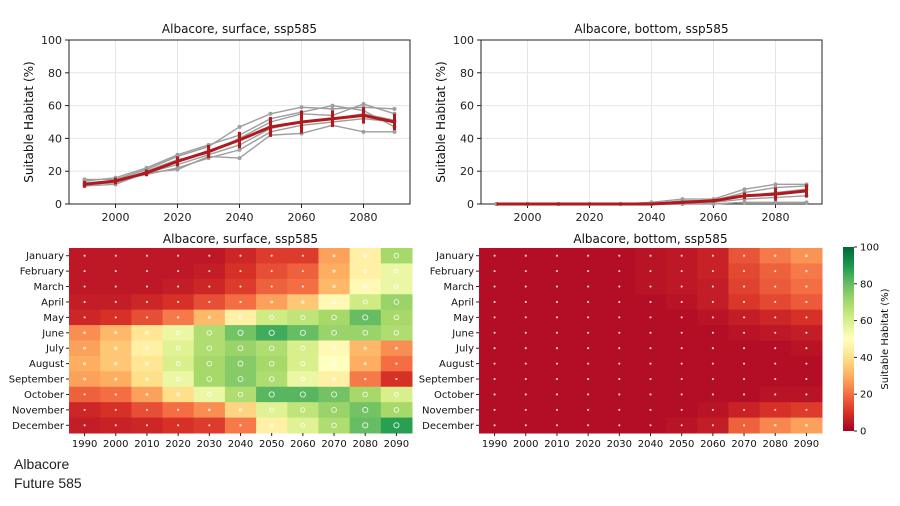 The image size is (900, 506). What do you see at coordinates (42, 464) in the screenshot?
I see `caption-species: Albacore` at bounding box center [42, 464].